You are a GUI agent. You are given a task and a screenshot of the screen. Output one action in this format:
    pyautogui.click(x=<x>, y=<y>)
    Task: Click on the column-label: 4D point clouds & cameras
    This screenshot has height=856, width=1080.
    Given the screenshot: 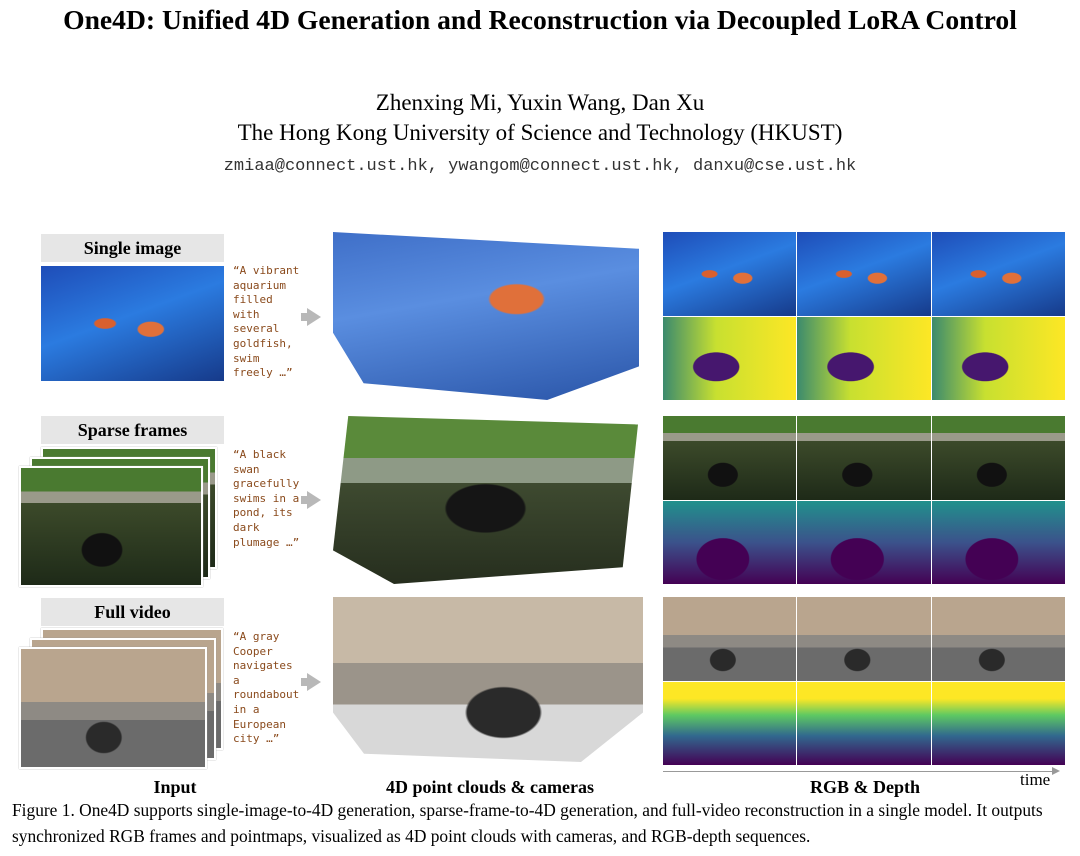 What is the action you would take?
    pyautogui.click(x=490, y=787)
    